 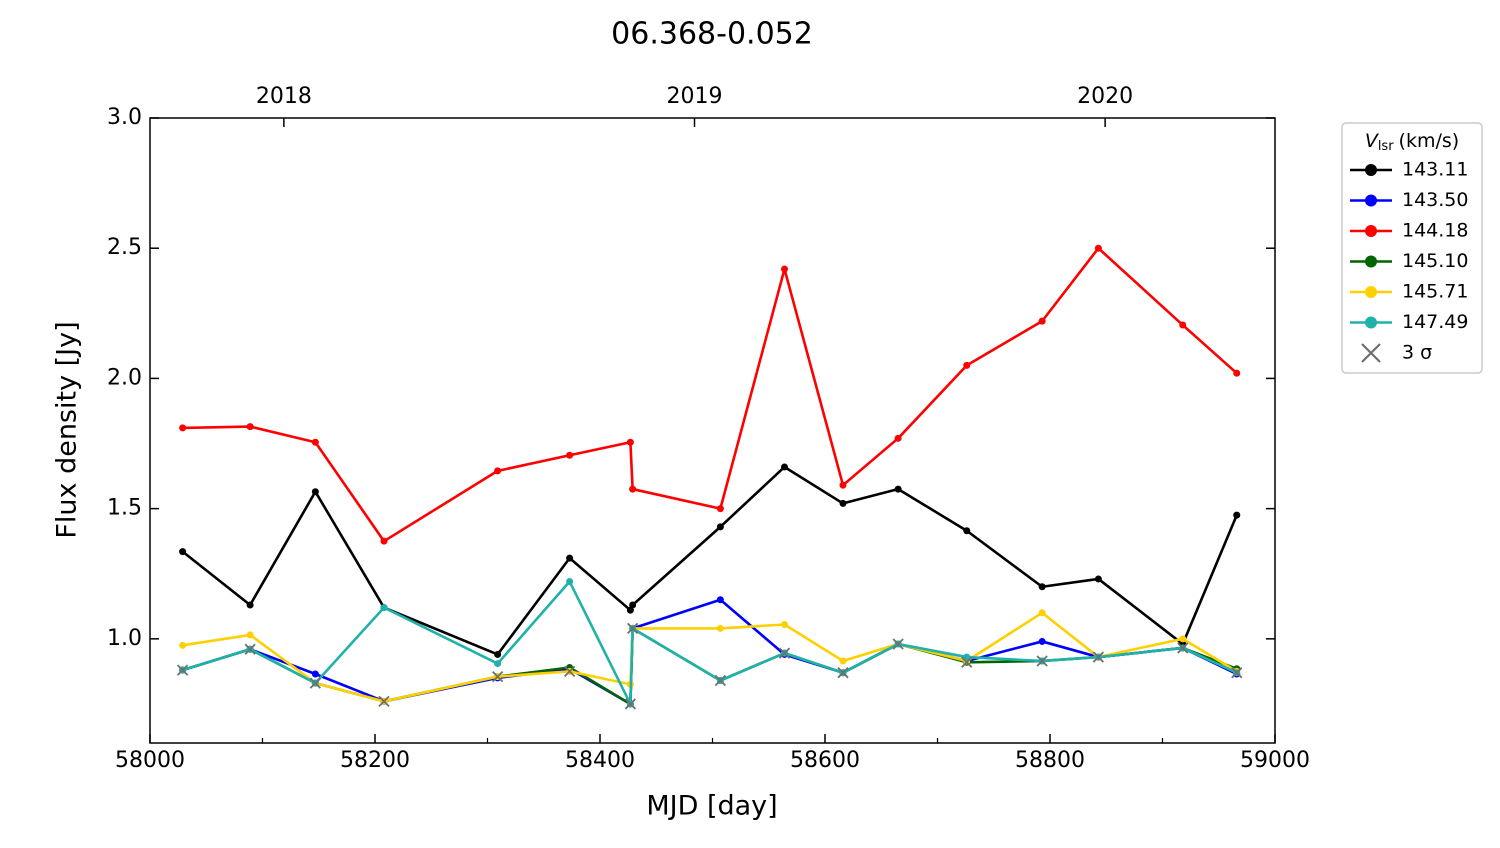 I want to click on y-tick-label: 3.0, so click(x=124, y=117).